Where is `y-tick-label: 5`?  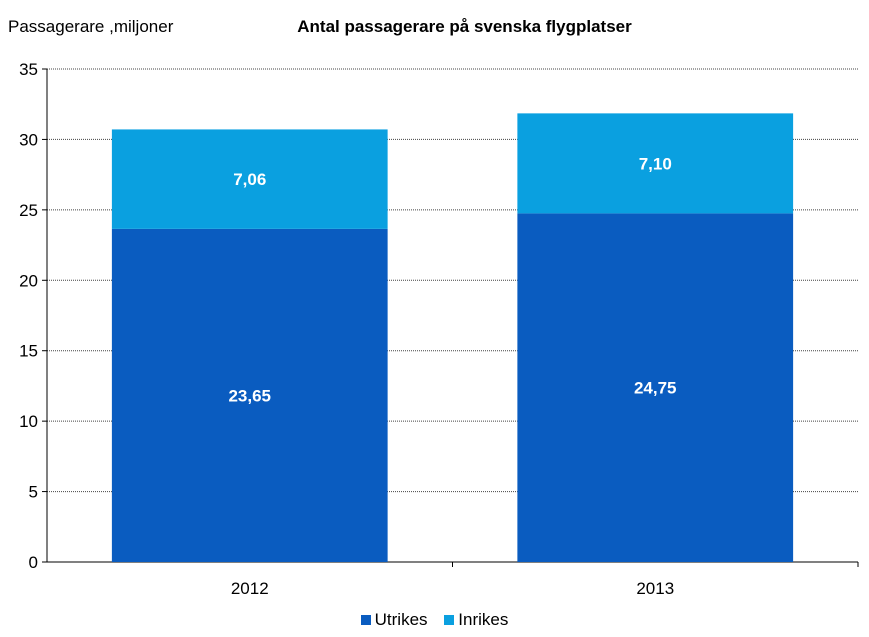 y-tick-label: 5 is located at coordinates (33, 492).